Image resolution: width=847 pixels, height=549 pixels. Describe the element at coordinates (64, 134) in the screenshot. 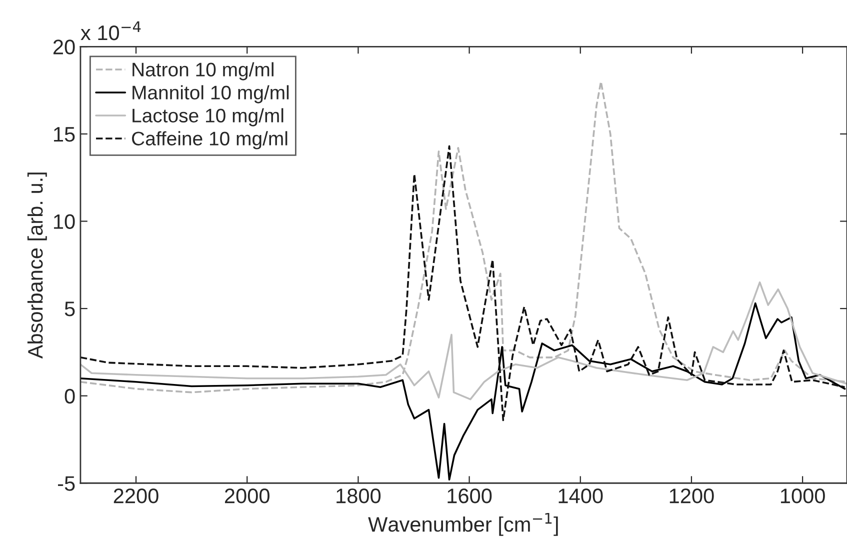

I see `y-tick-label: 15` at that location.